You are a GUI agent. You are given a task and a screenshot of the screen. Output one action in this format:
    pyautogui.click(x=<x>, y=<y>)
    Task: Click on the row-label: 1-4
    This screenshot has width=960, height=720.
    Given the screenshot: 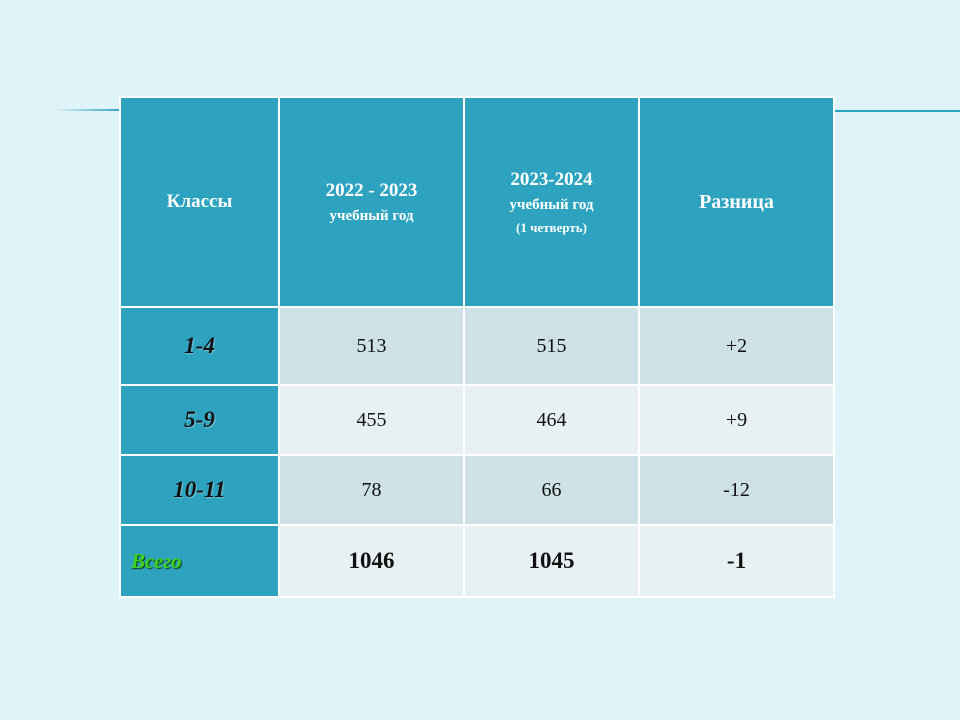 What is the action you would take?
    pyautogui.click(x=199, y=346)
    